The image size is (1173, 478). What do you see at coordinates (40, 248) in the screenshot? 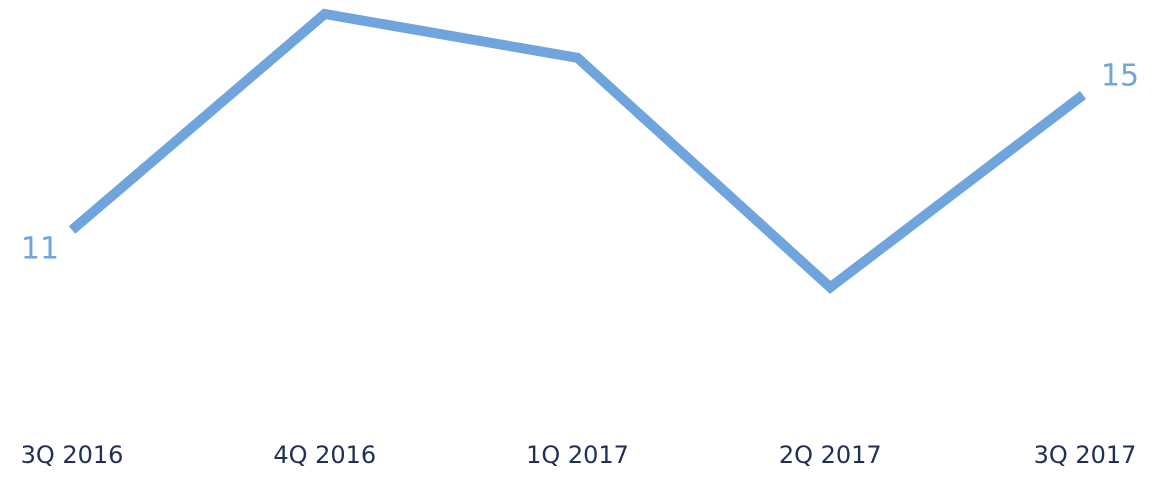
I see `data-label: 11` at bounding box center [40, 248].